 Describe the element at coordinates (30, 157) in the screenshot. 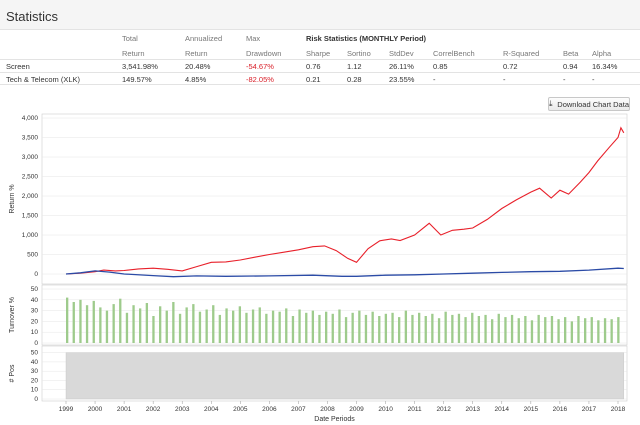

I see `y-tick-label: 3,000` at that location.